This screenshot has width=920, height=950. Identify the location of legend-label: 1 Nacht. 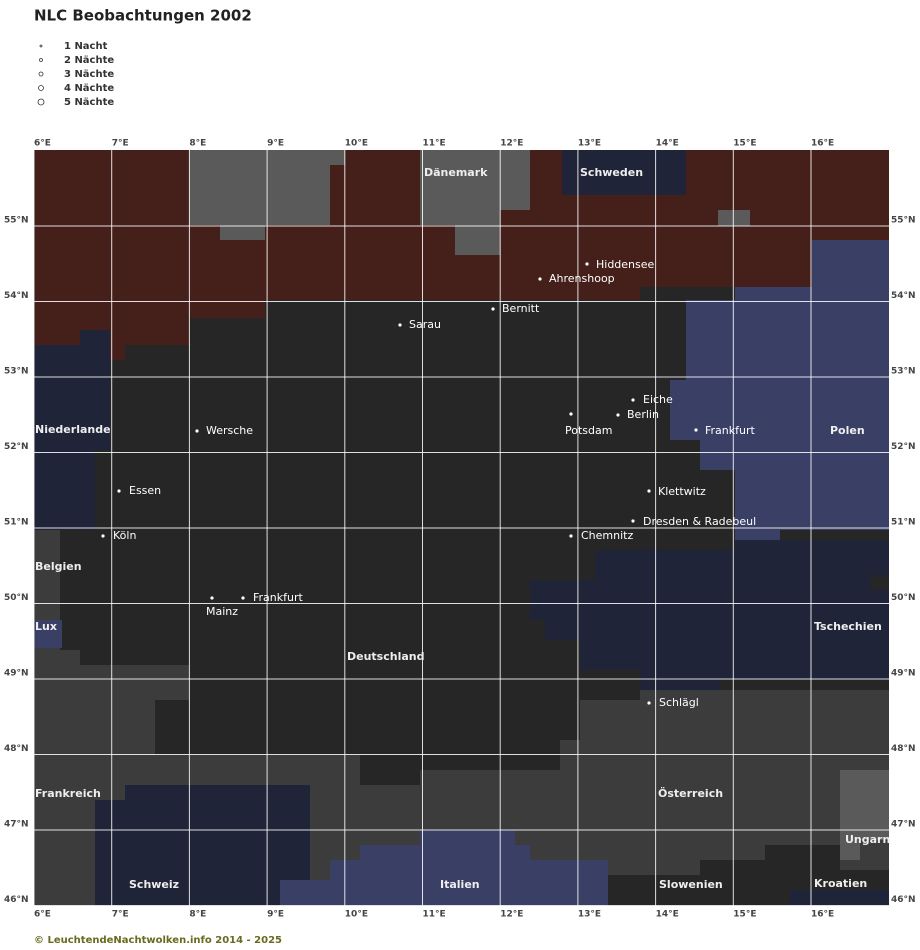
(86, 46).